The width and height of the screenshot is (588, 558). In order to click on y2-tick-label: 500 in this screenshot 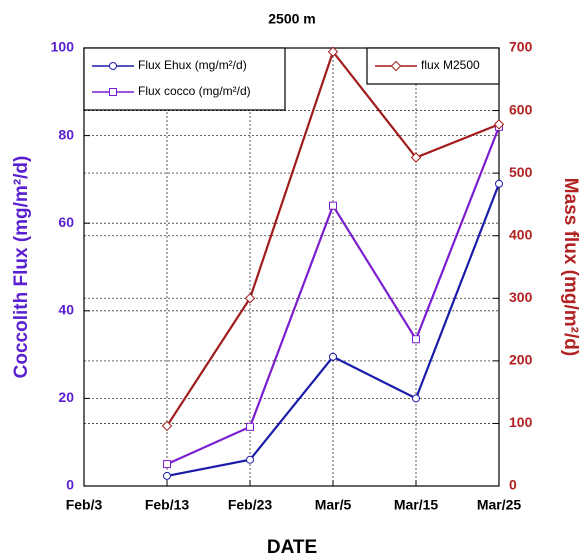, I will do `click(521, 172)`.